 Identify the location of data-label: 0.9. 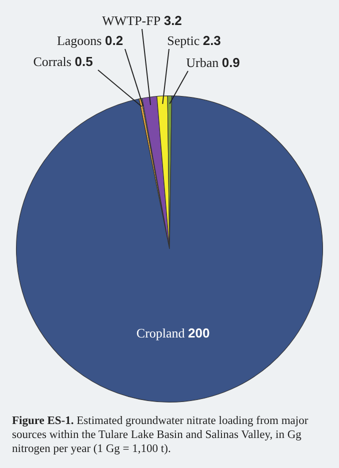
(231, 62).